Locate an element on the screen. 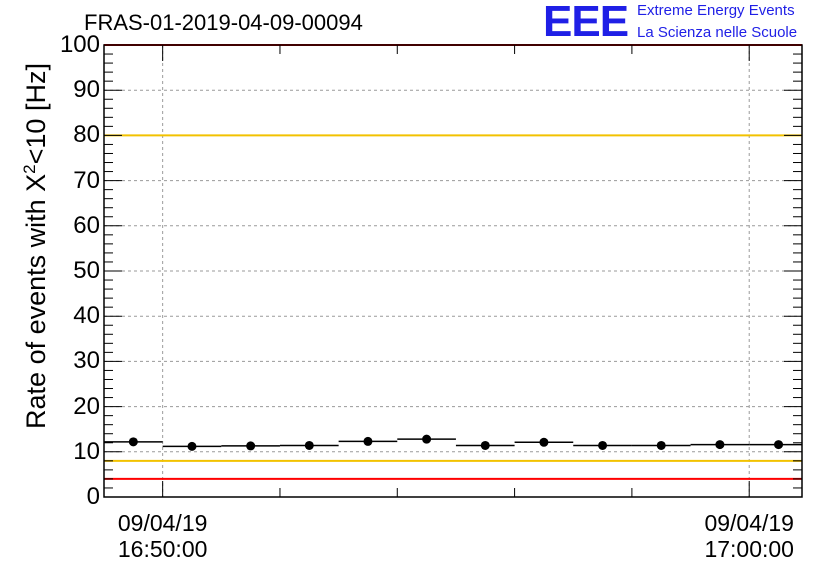 The image size is (836, 572). y-tick-label: 30 is located at coordinates (86, 361).